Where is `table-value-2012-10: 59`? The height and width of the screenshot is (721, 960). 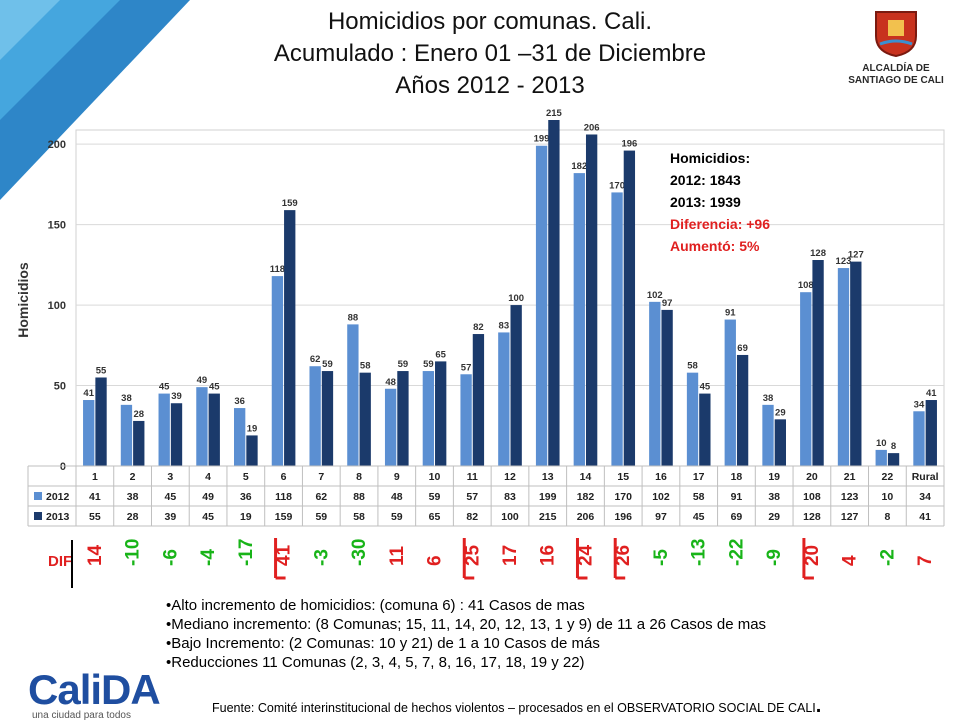 table-value-2012-10: 59 is located at coordinates (435, 497).